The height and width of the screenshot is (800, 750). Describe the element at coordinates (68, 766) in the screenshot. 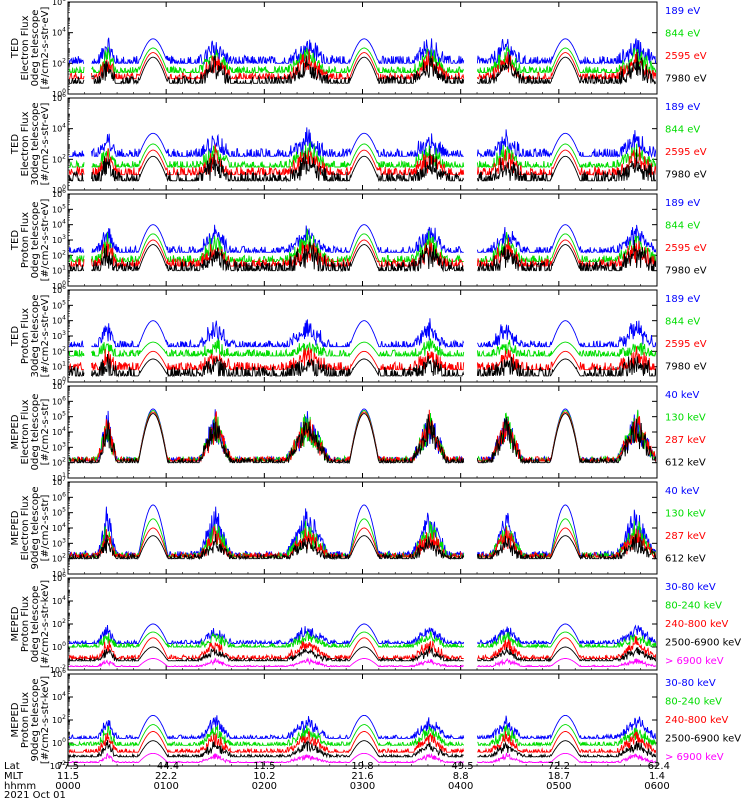

I see `footer-tick-value: 77.5` at that location.